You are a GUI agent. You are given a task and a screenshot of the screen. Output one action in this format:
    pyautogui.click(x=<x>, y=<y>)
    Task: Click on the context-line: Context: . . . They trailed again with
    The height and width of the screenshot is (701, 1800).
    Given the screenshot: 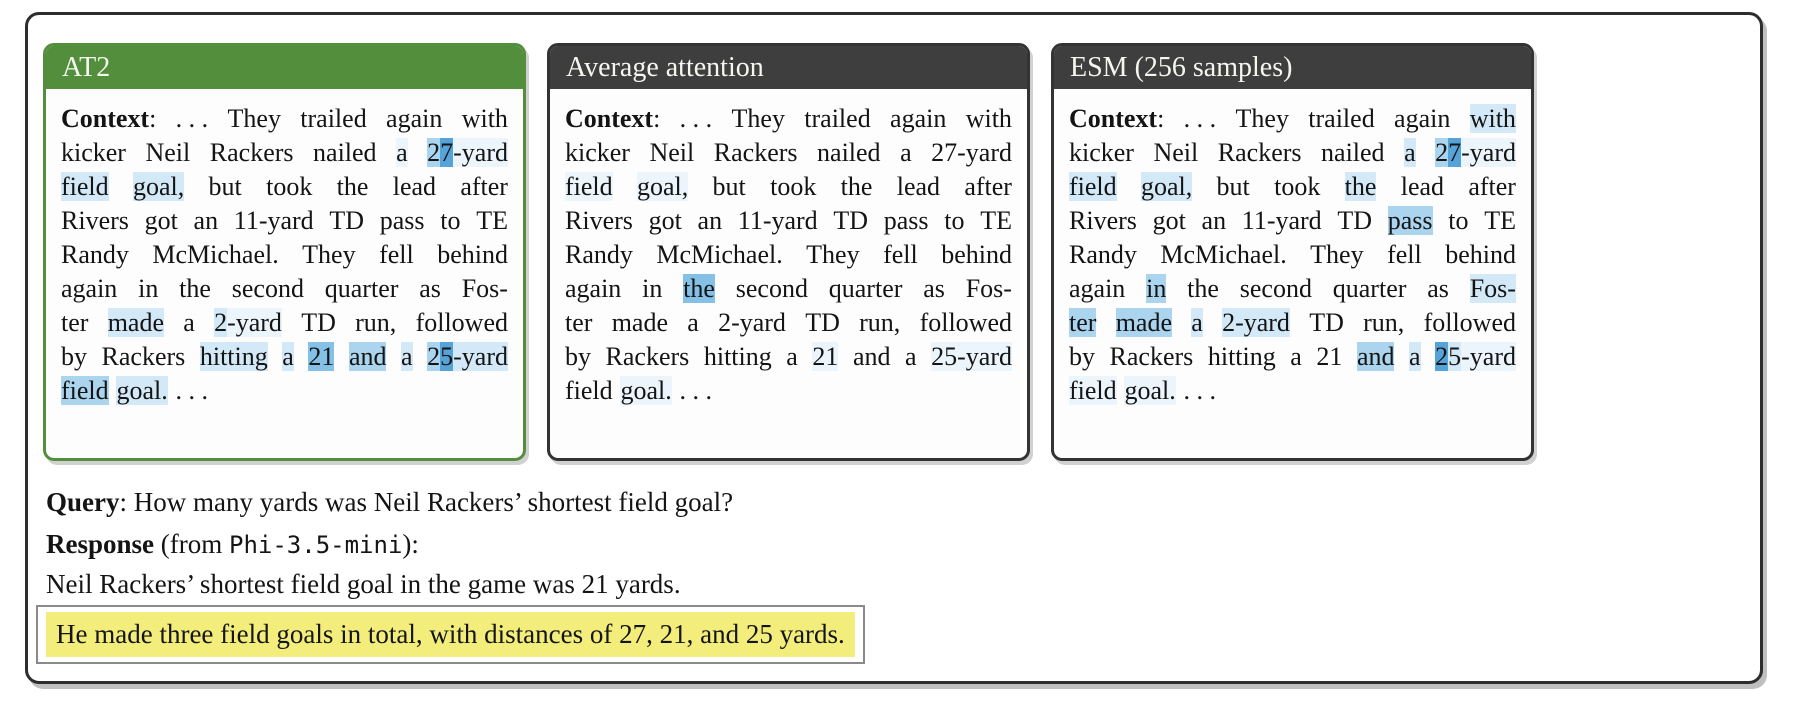 What is the action you would take?
    pyautogui.click(x=1292, y=119)
    